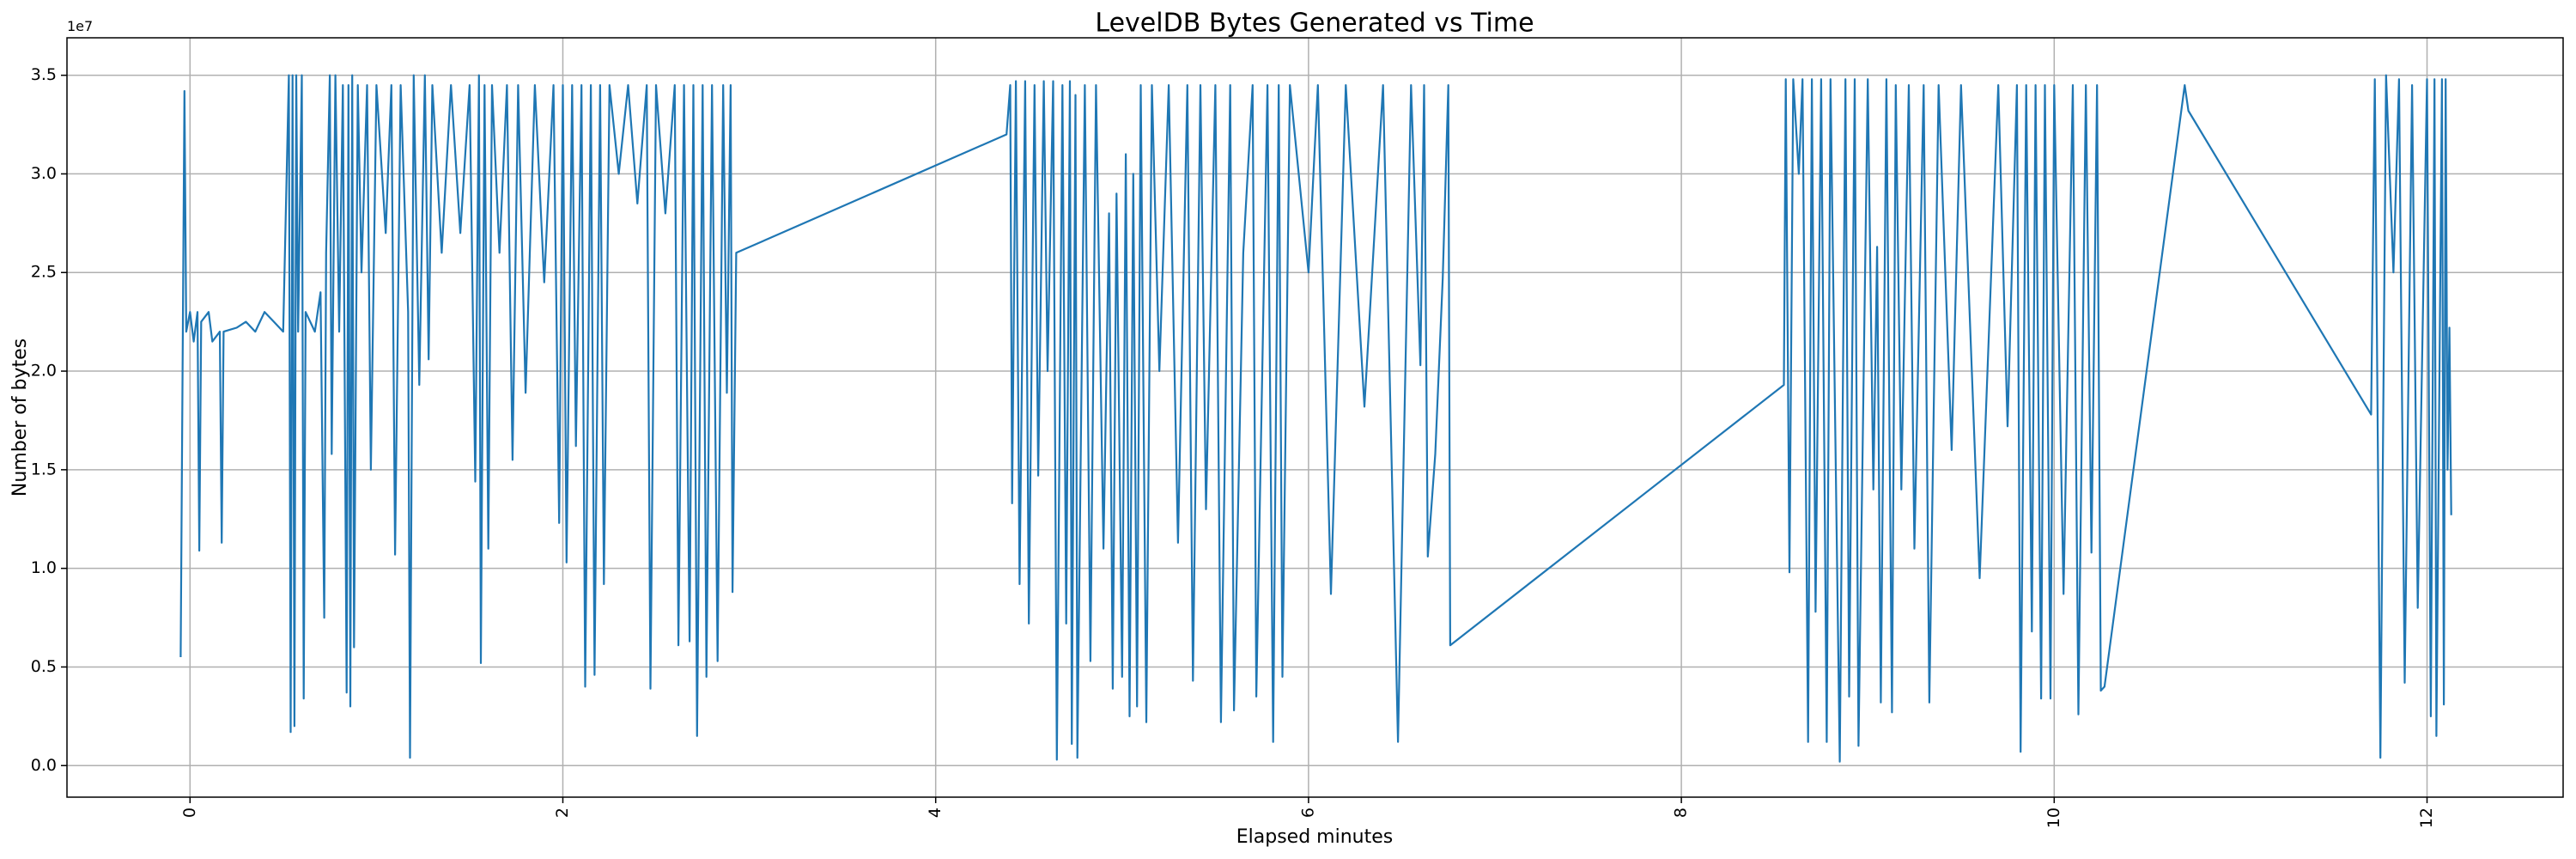 The width and height of the screenshot is (2576, 859). What do you see at coordinates (20, 417) in the screenshot?
I see `y-axis-label: Number of bytes` at bounding box center [20, 417].